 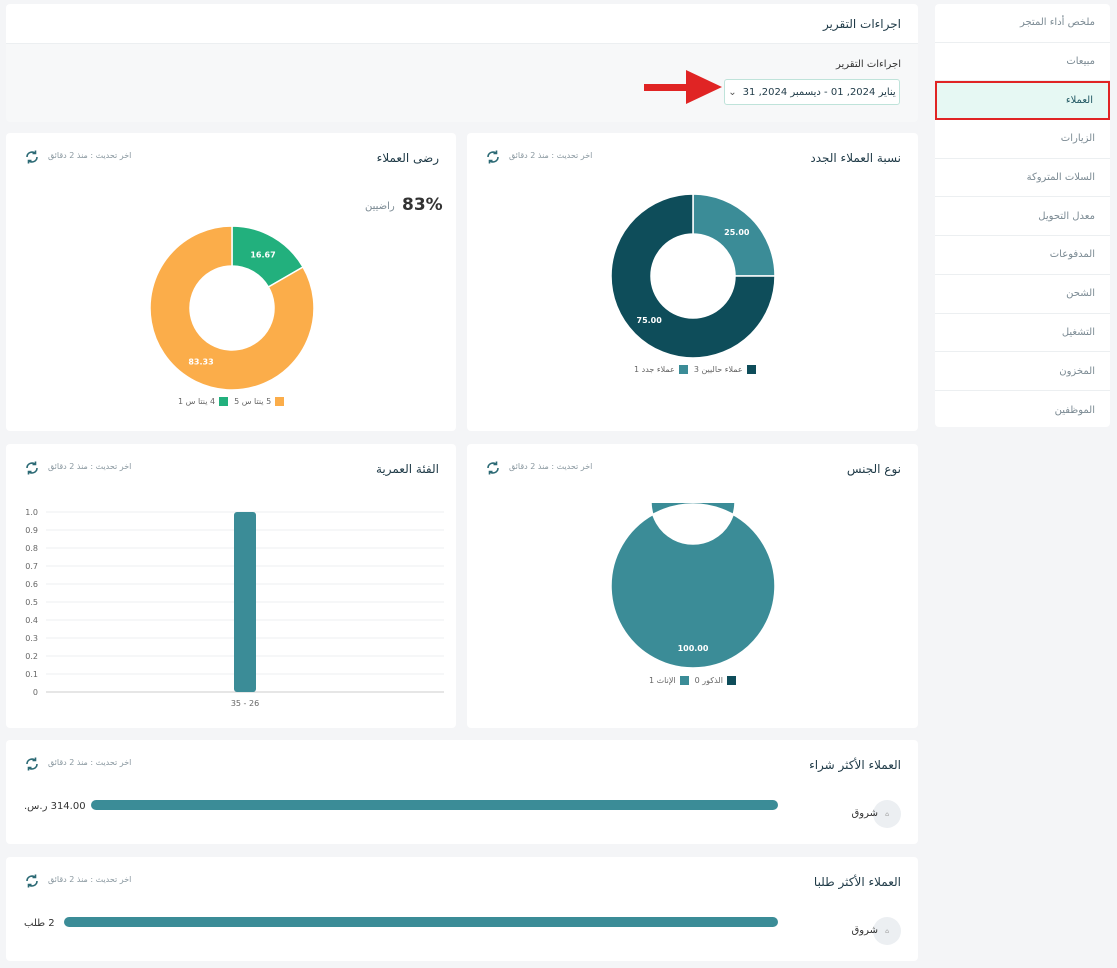 What do you see at coordinates (200, 362) in the screenshot?
I see `donut-slice-label: 83.33` at bounding box center [200, 362].